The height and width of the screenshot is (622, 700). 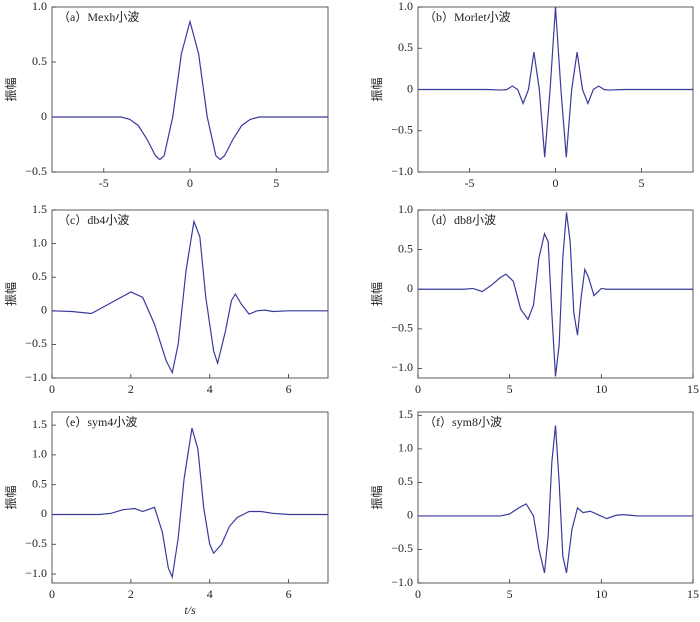 I want to click on panel-title: （d）db8小波, so click(x=460, y=220).